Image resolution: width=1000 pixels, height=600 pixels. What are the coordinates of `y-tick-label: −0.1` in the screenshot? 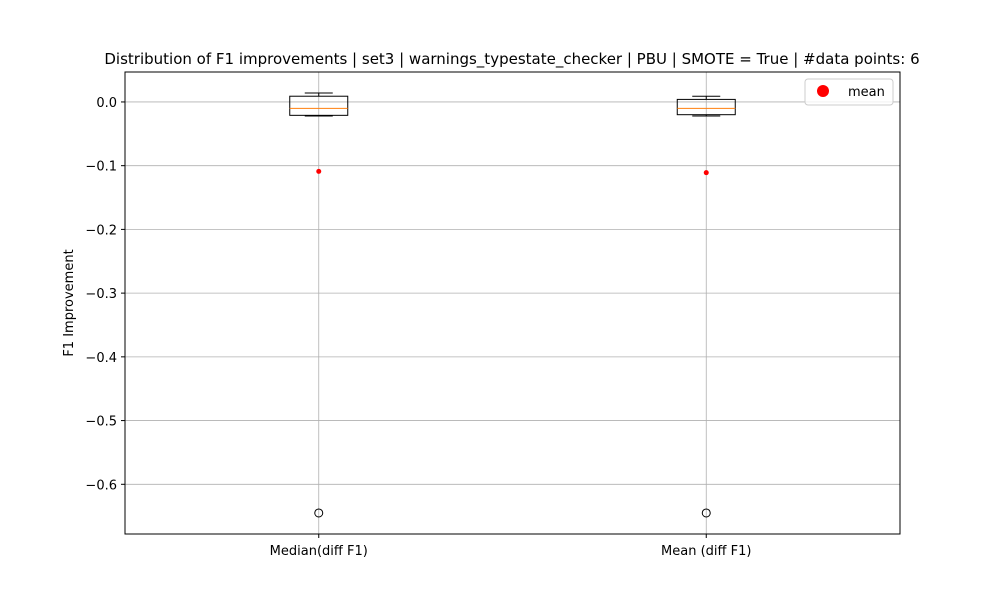 It's located at (101, 167).